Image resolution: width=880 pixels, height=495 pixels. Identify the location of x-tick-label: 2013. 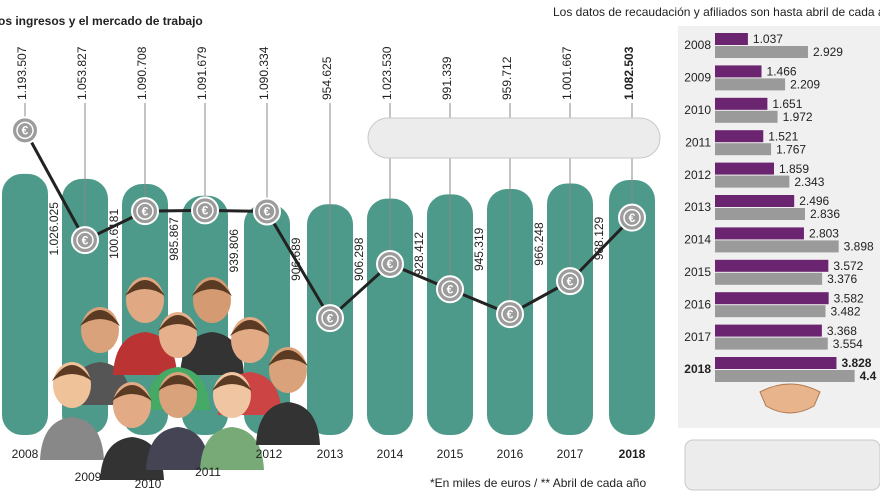
(330, 454).